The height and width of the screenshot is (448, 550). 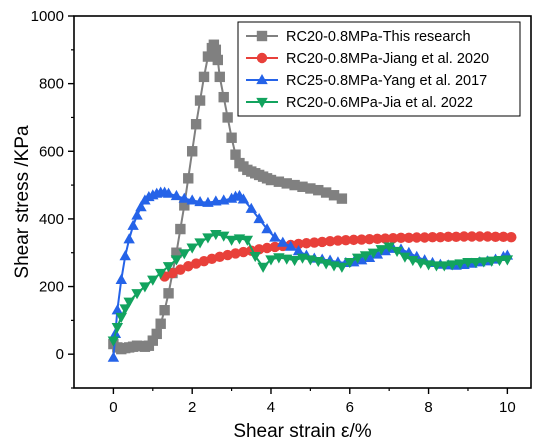 I want to click on legend-label: RC20-0.6MPa-Jia et al. 2022, so click(x=379, y=103).